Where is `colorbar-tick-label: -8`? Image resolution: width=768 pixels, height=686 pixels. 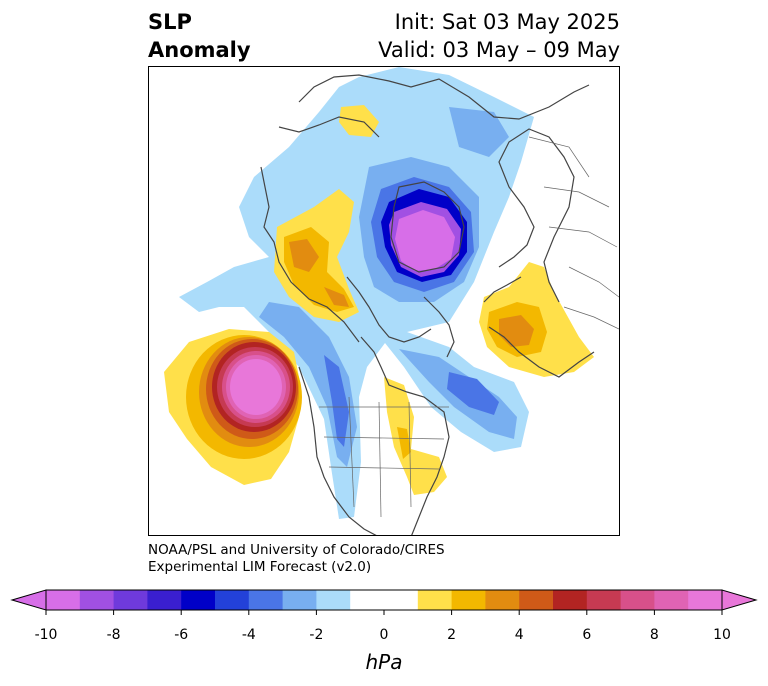 colorbar-tick-label: -8 is located at coordinates (113, 635).